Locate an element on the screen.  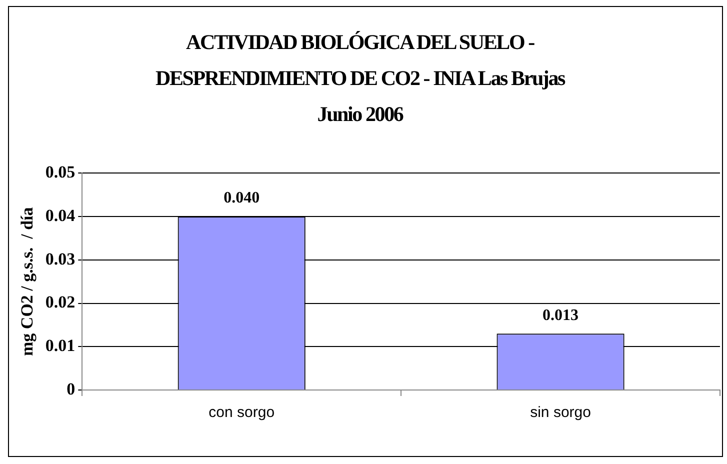
y-tick-label: 0.03 is located at coordinates (60, 258).